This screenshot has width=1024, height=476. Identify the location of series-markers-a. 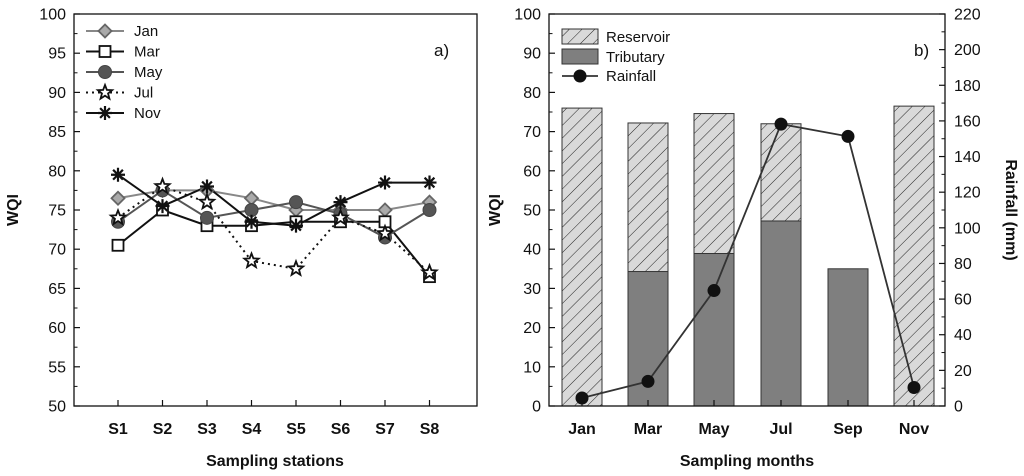
(274, 225).